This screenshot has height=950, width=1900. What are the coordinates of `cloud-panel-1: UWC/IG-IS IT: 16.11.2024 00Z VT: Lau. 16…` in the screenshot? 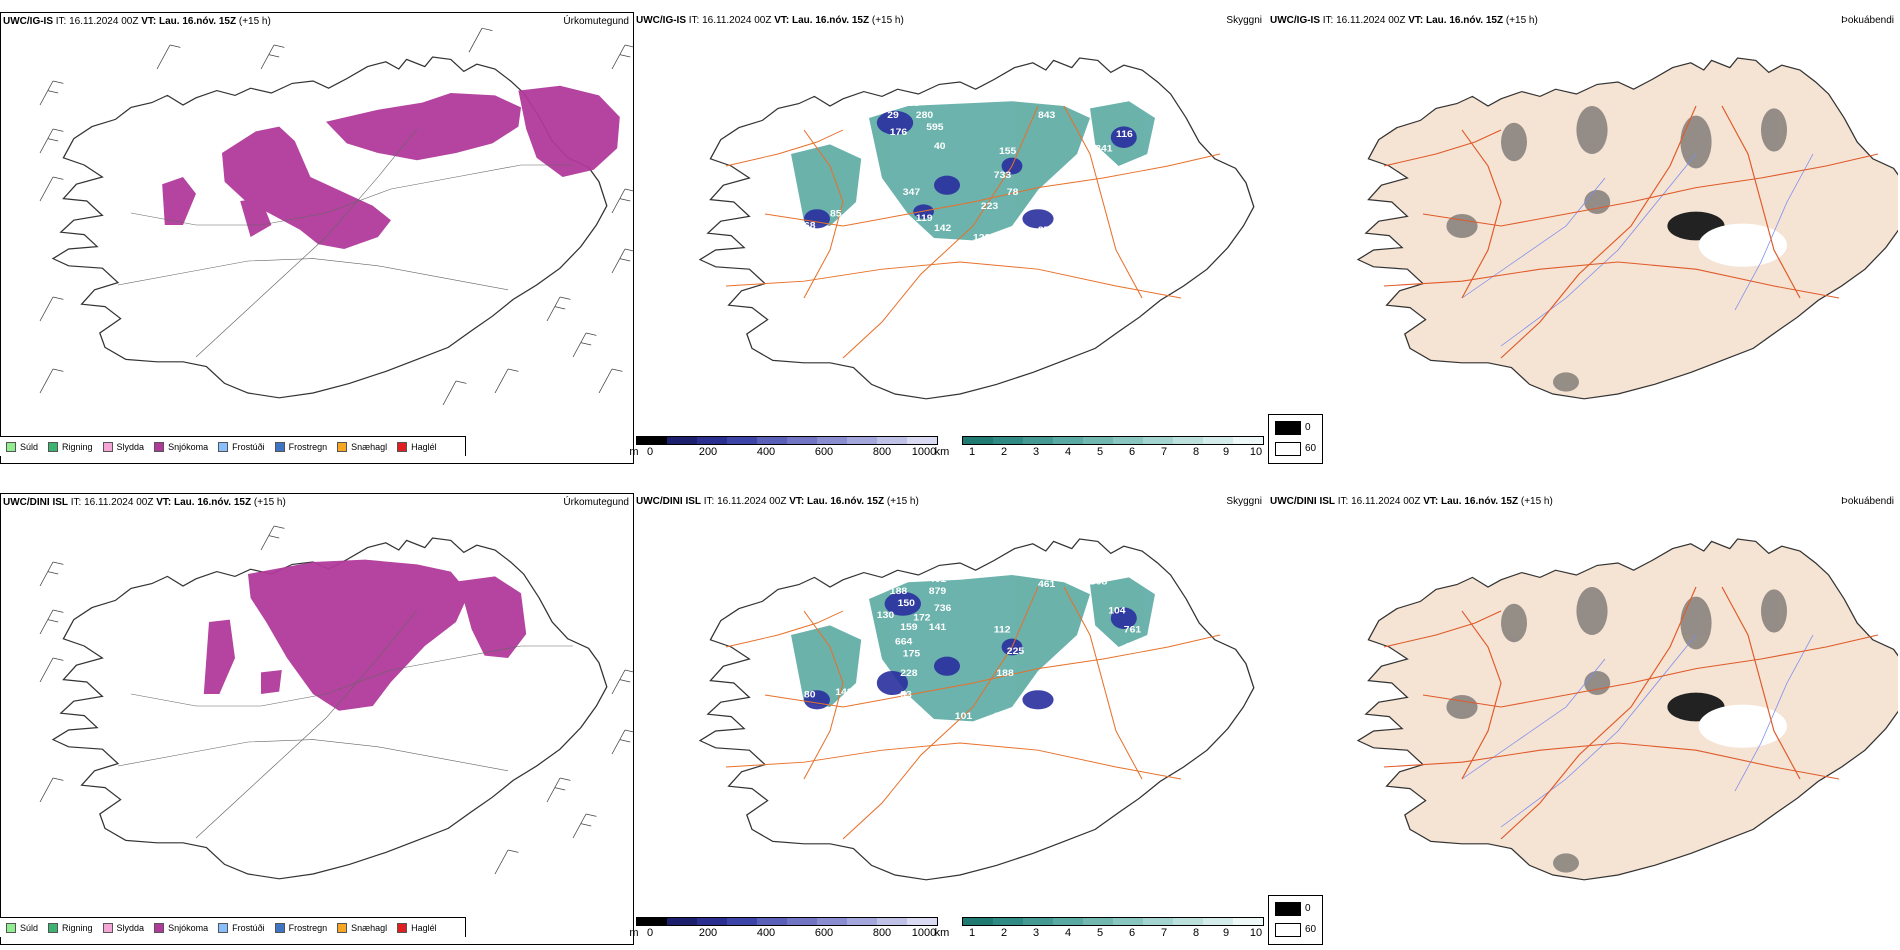 It's located at (950, 221).